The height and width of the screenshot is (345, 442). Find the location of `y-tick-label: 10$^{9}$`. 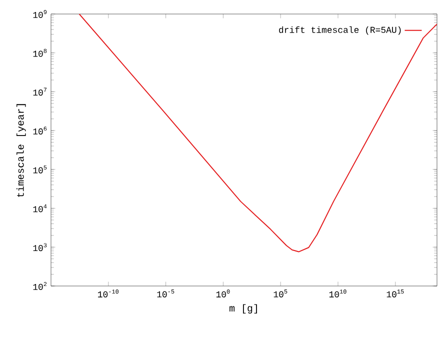

y-tick-label: 10$^{9}$ is located at coordinates (40, 14).